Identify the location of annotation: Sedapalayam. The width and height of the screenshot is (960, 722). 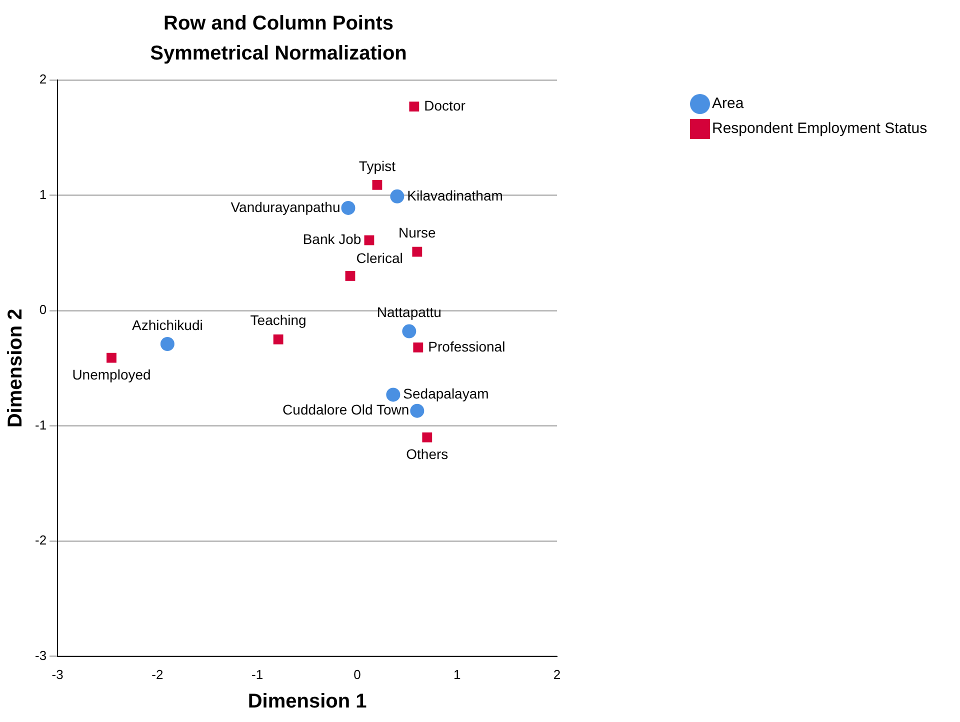
(446, 394).